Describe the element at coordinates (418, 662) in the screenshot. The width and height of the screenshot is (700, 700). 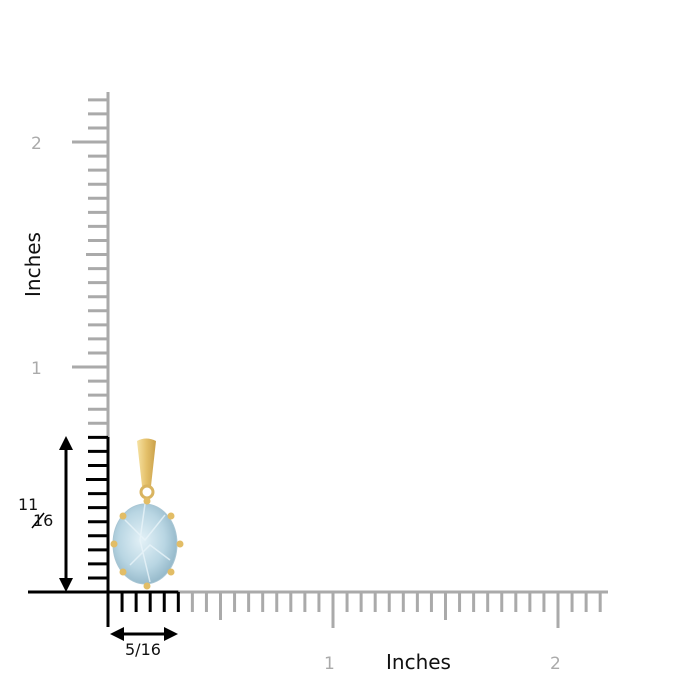
I see `horizontal-axis-label: Inches` at that location.